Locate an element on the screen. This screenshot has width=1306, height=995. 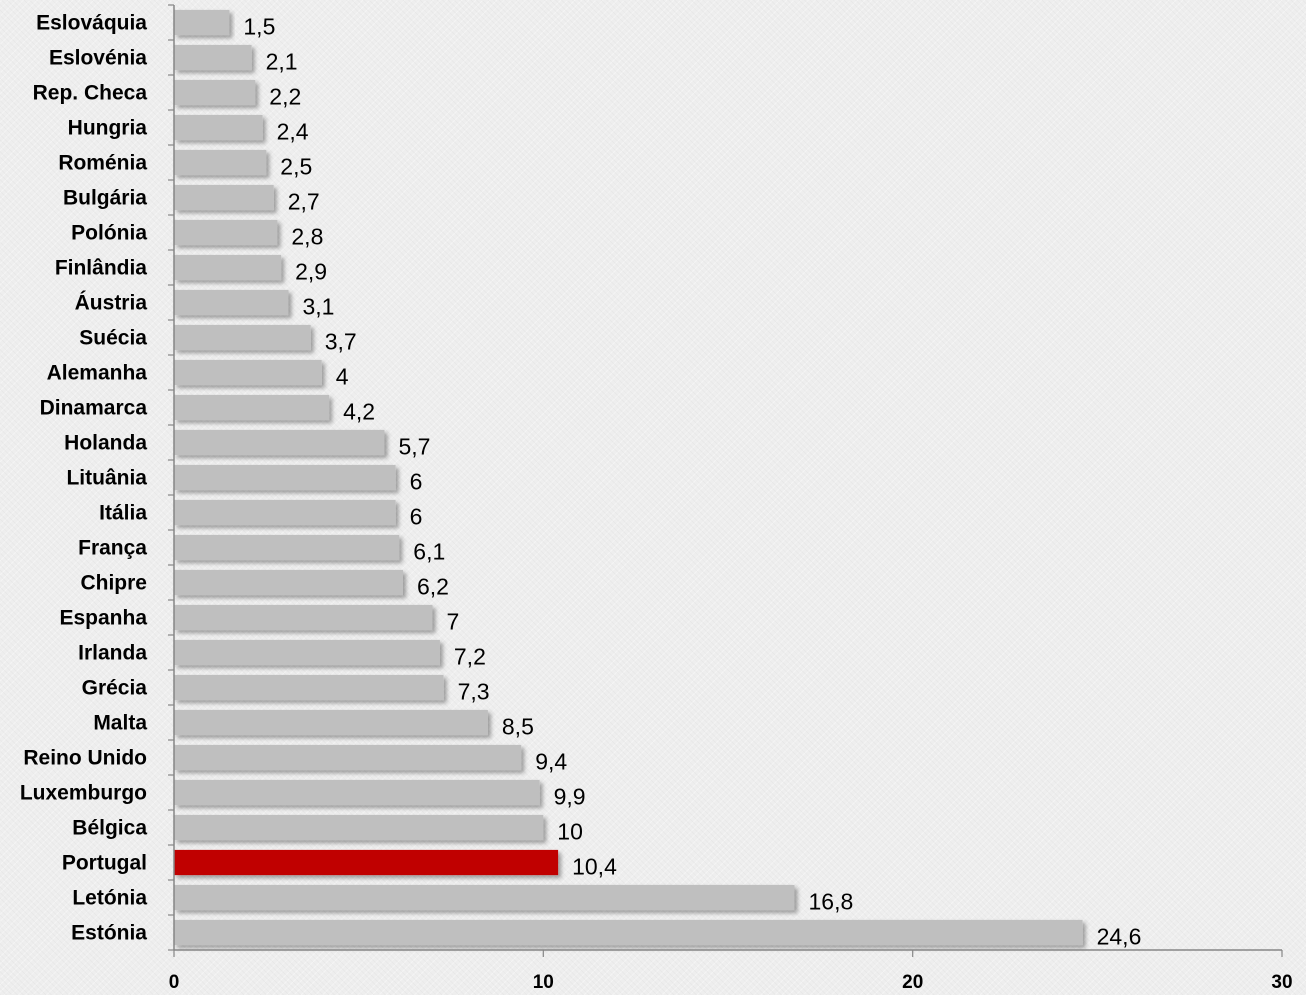
bar-rep-checa is located at coordinates (215, 92).